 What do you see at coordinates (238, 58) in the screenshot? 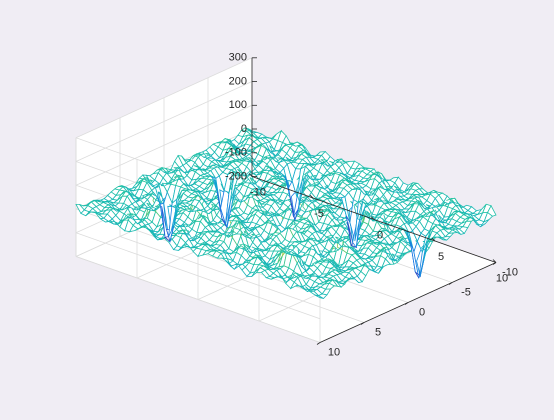
I see `z-tick-label: 300` at bounding box center [238, 58].